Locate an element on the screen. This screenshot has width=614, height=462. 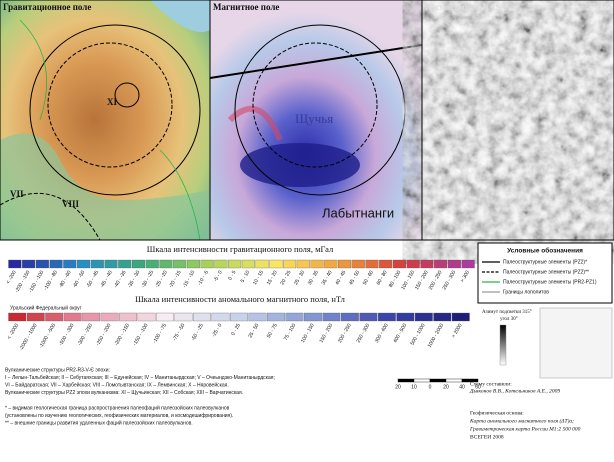
scale-label: -25 - 0 is located at coordinates (217, 330).